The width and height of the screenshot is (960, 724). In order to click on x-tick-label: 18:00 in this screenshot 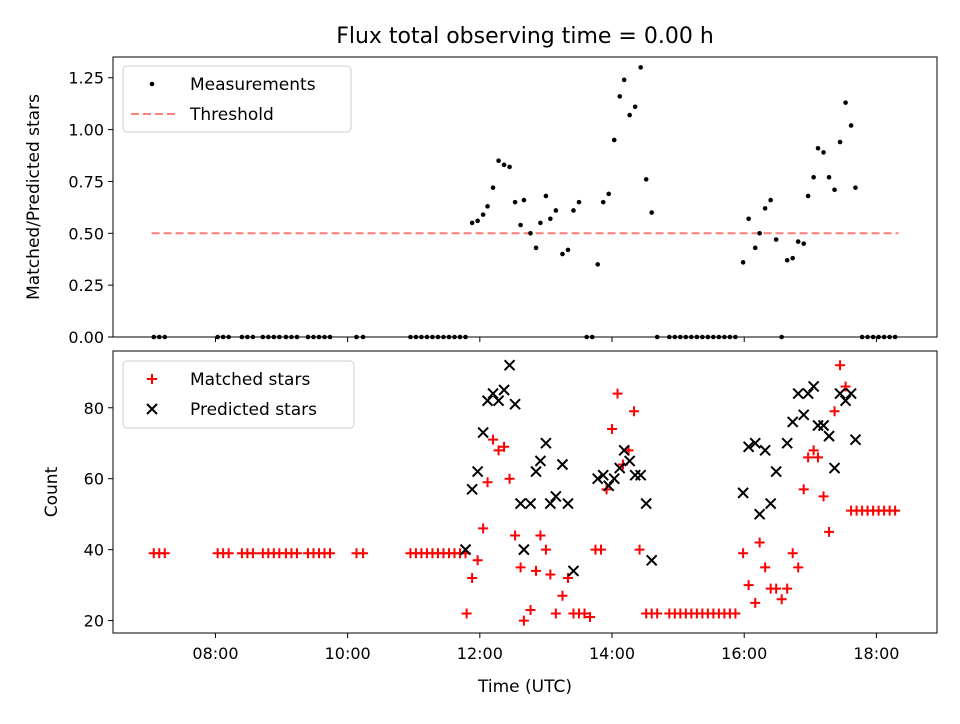, I will do `click(876, 653)`.